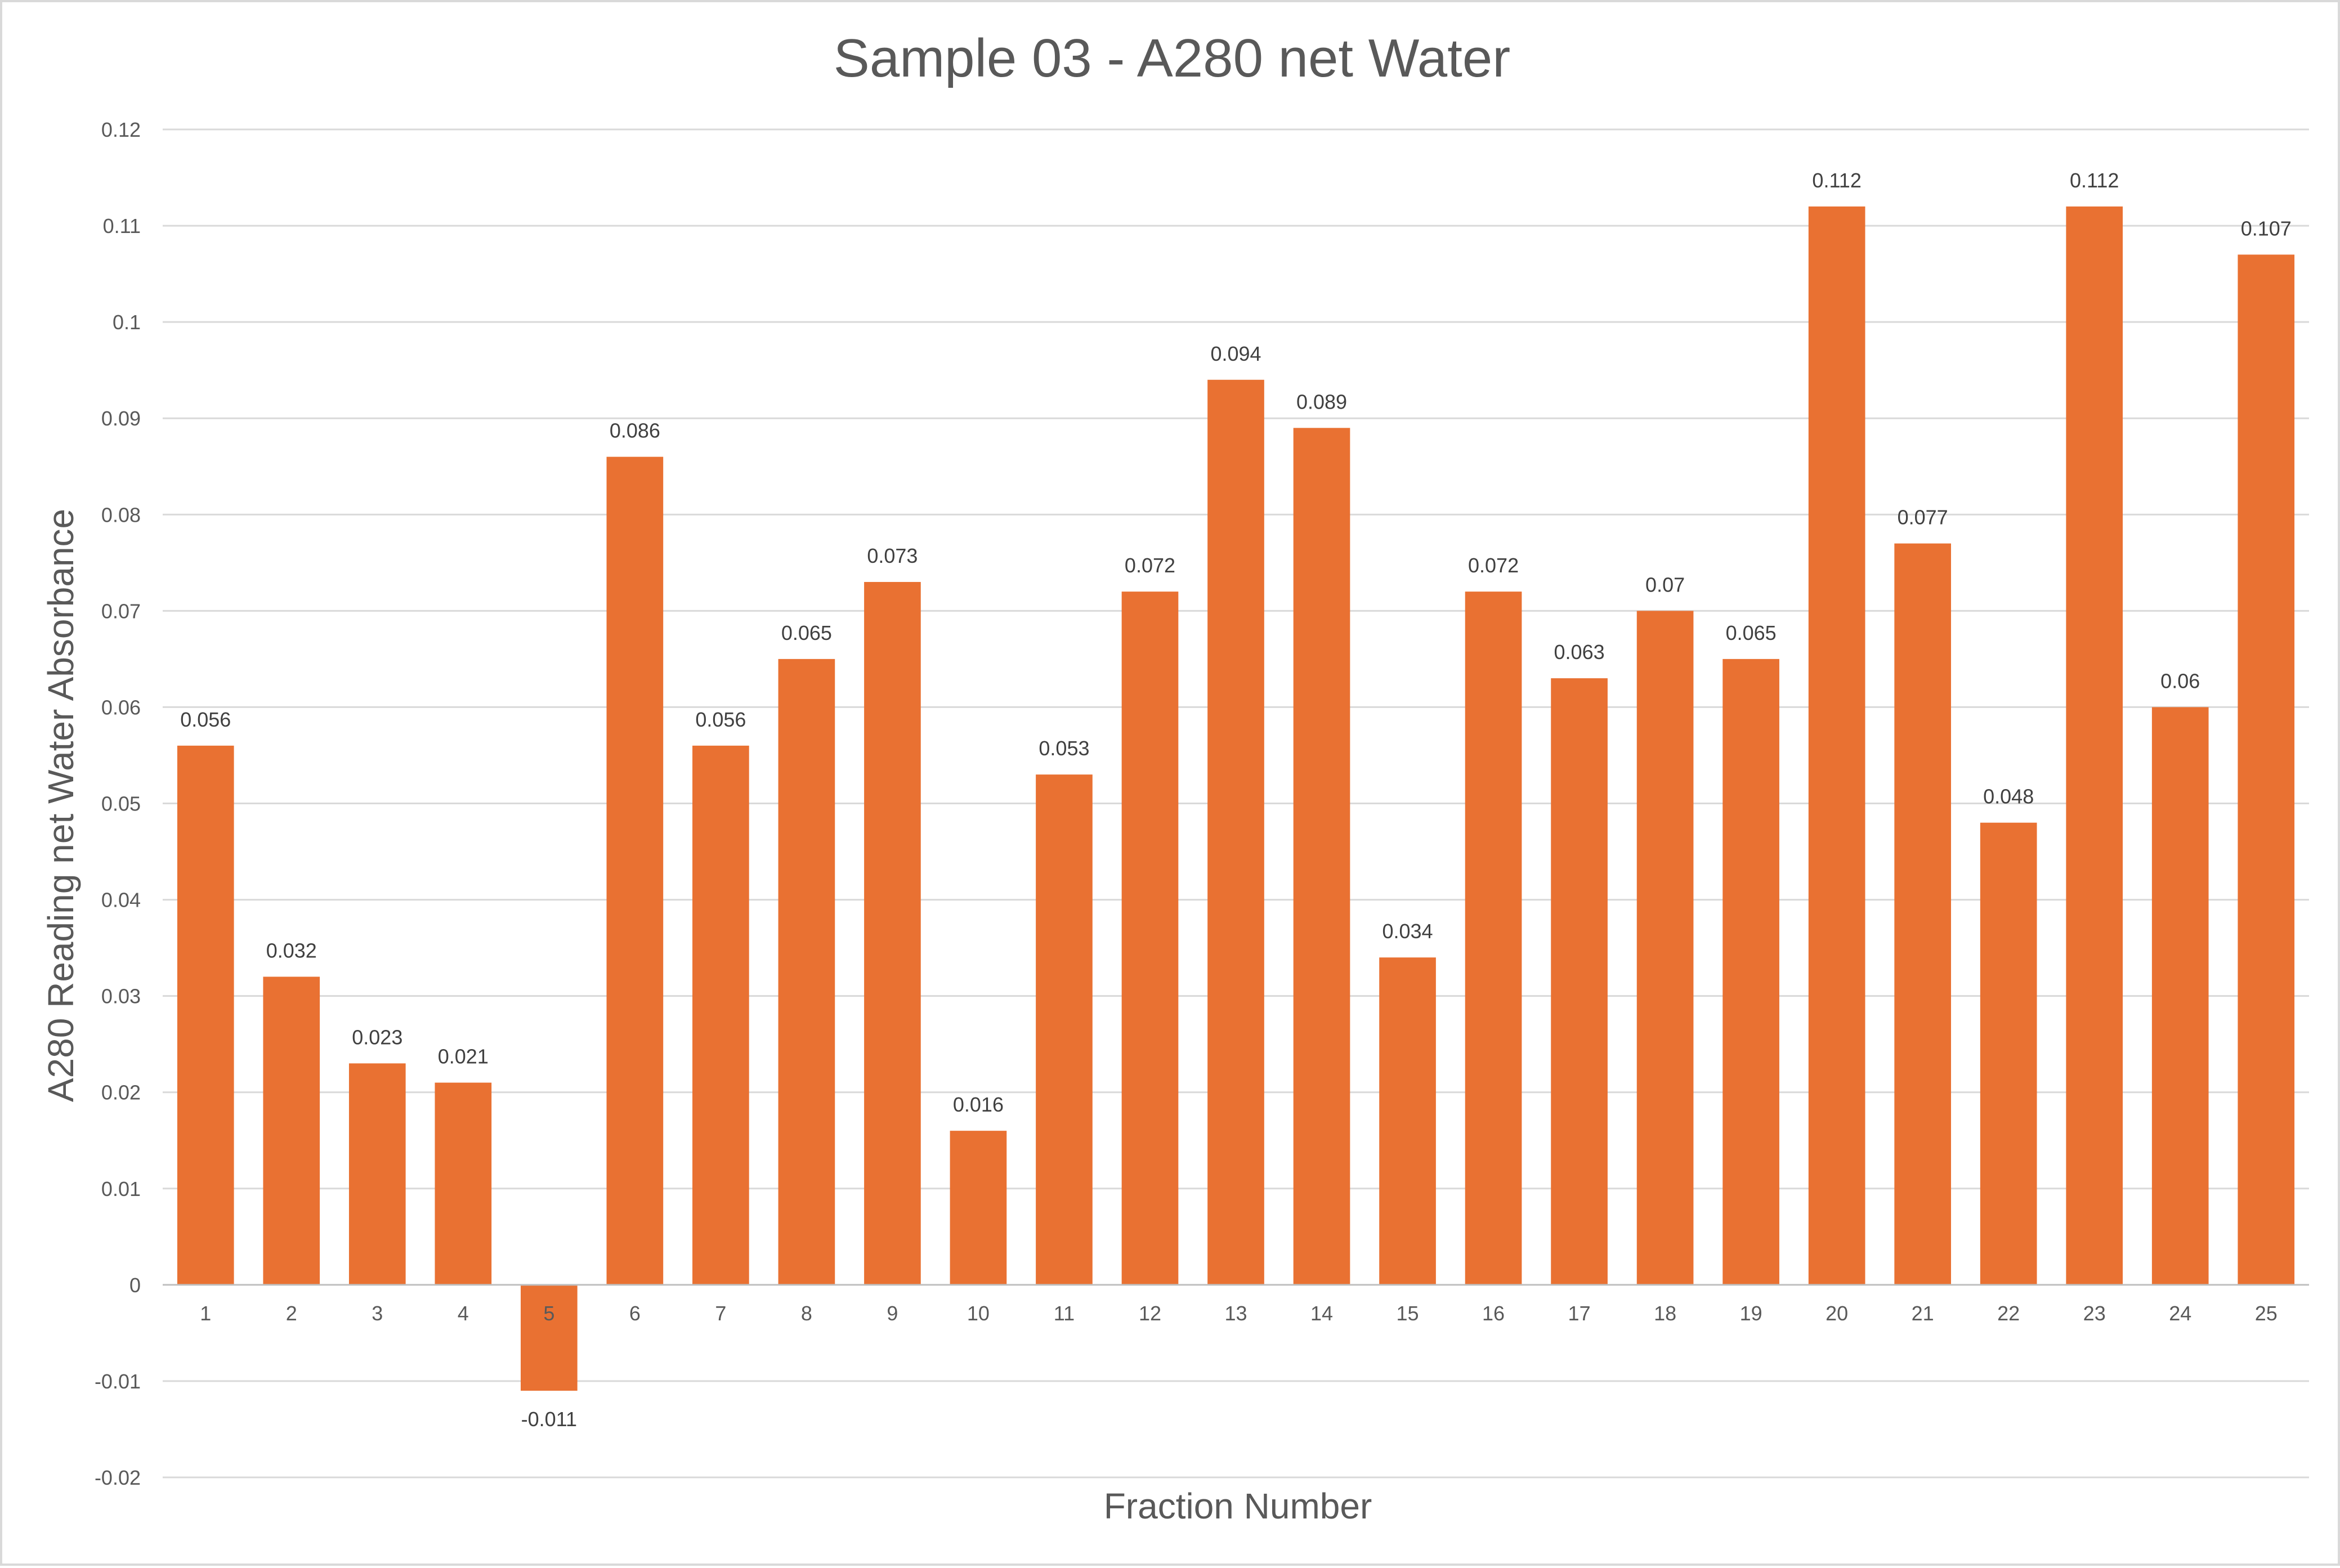 Image resolution: width=2340 pixels, height=1568 pixels. What do you see at coordinates (205, 1313) in the screenshot?
I see `x-tick-label: 1` at bounding box center [205, 1313].